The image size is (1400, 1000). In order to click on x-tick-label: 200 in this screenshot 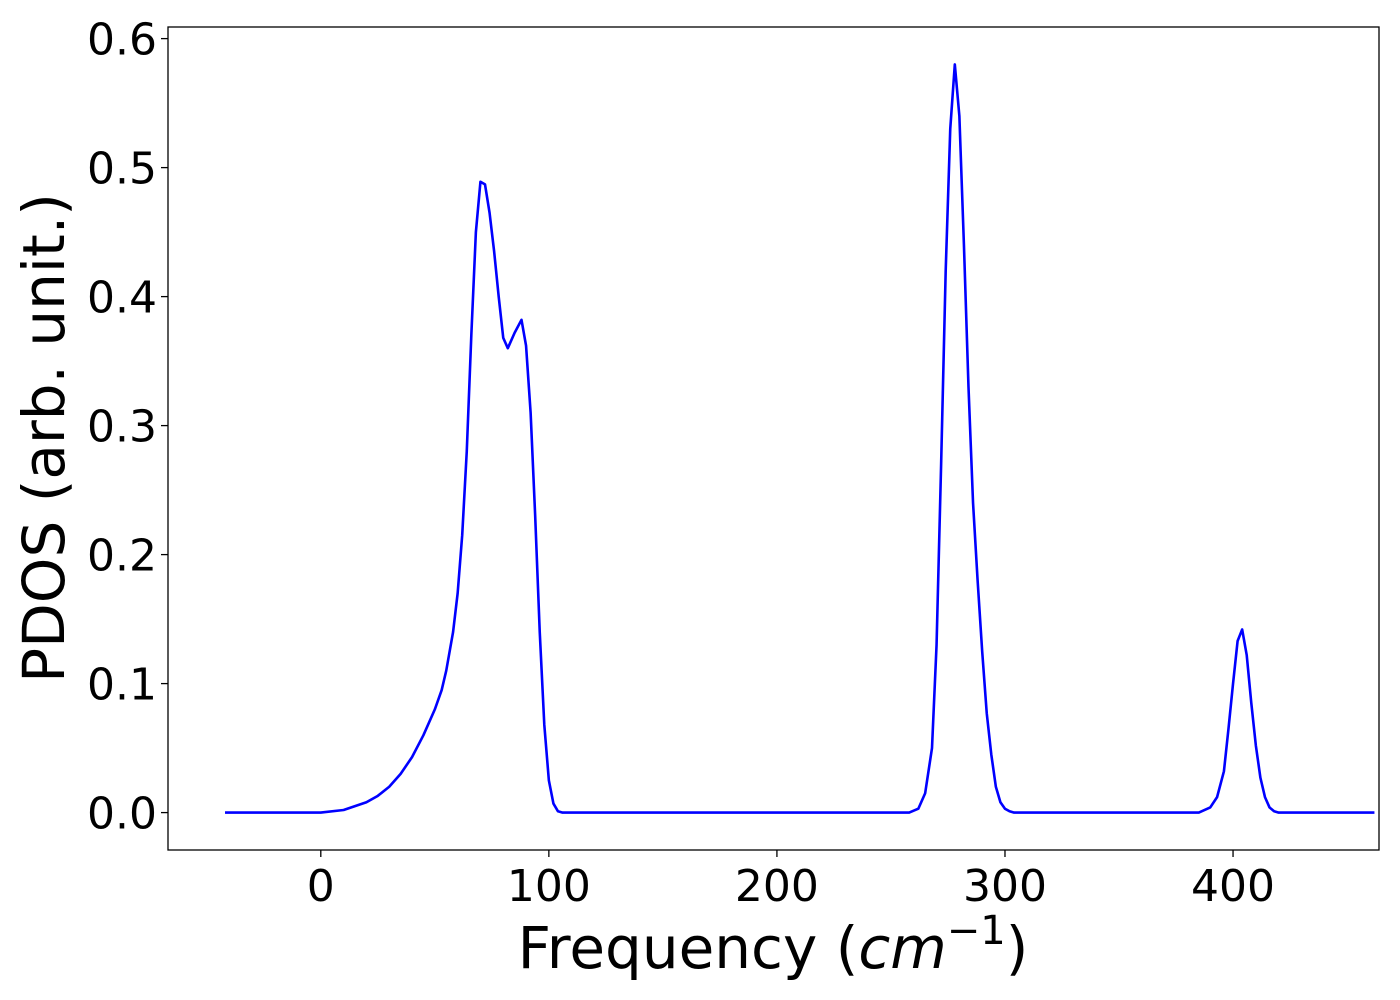, I will do `click(777, 886)`.